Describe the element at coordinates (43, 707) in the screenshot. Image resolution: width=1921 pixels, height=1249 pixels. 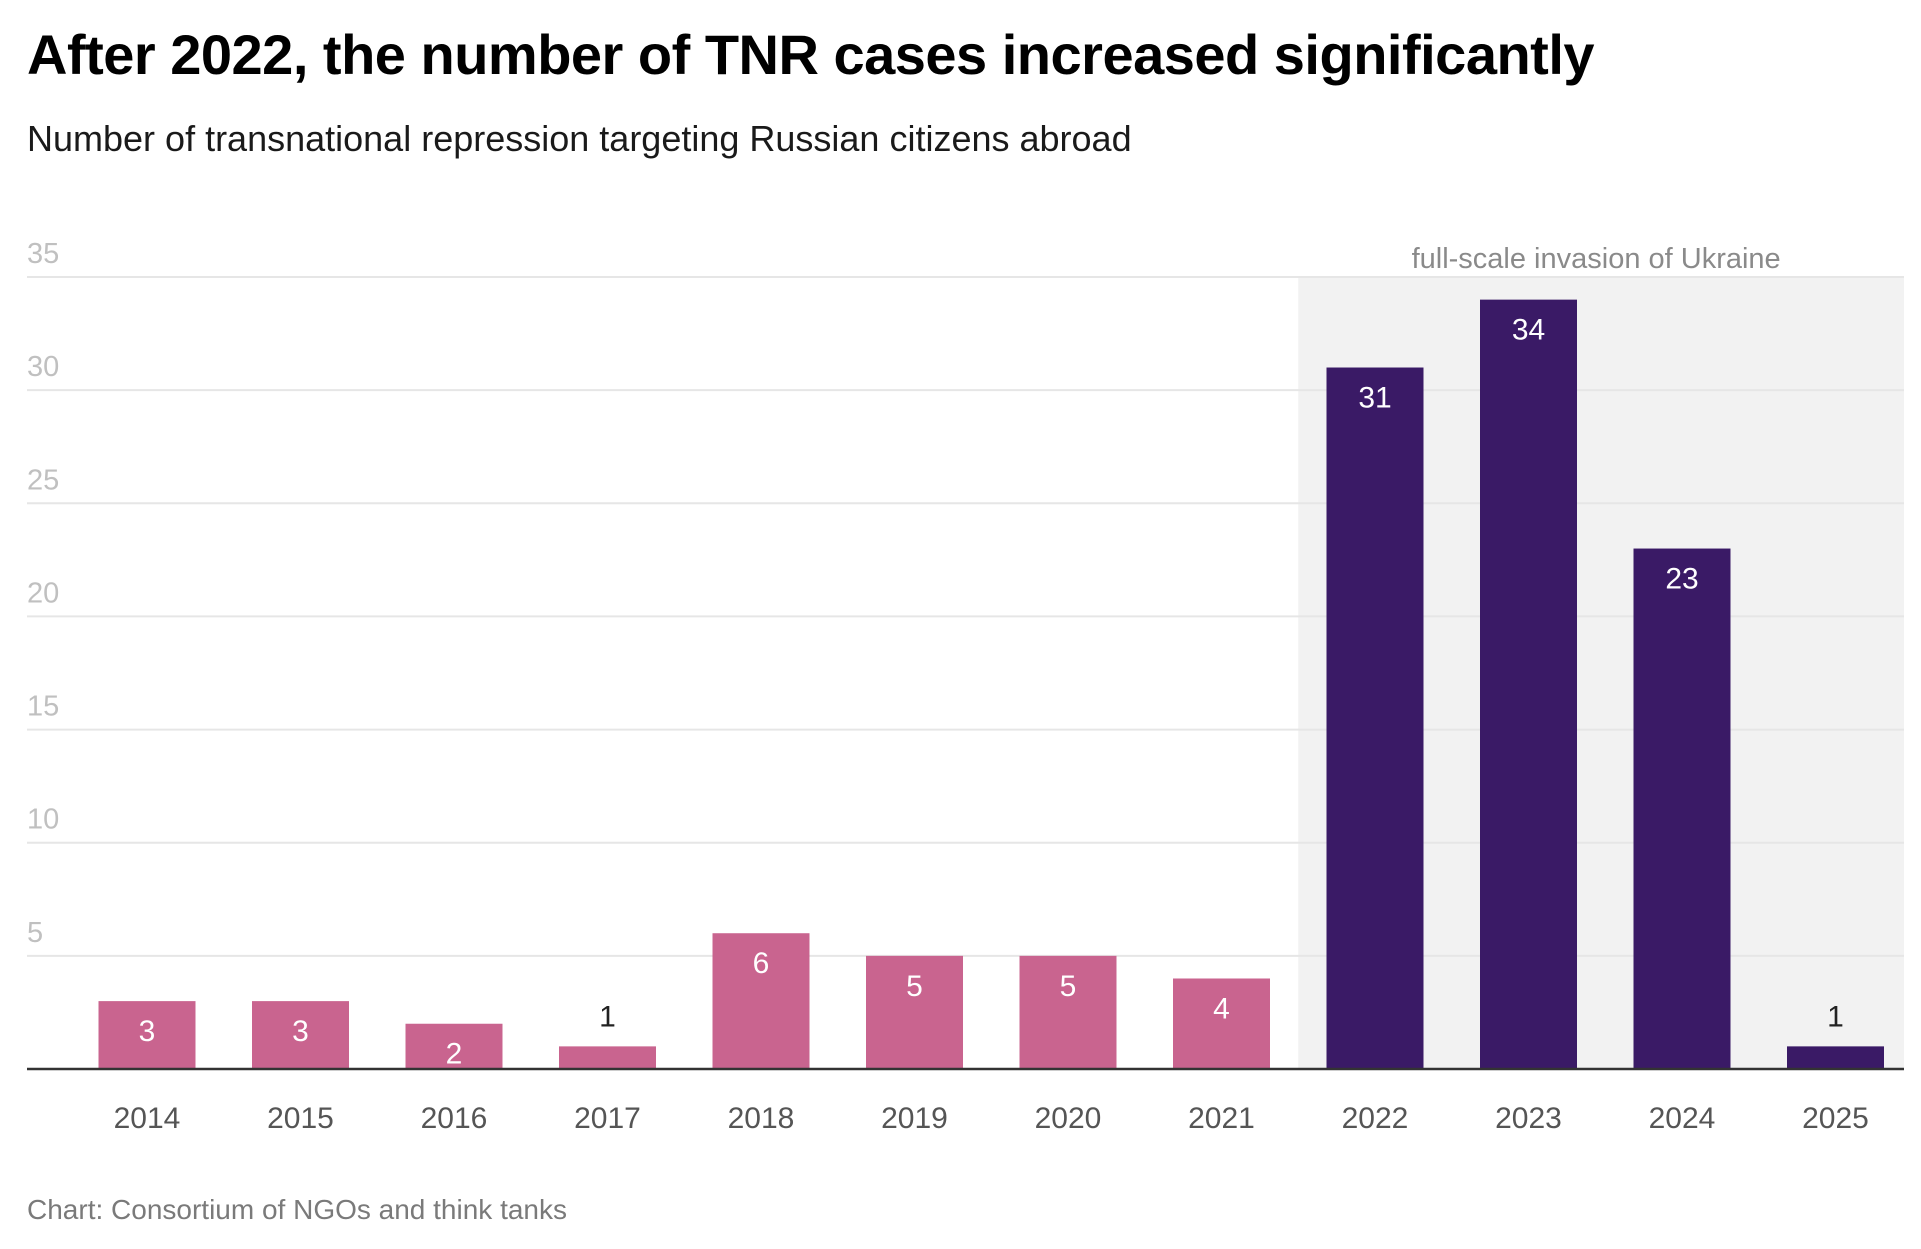
I see `y-tick-label: 15` at that location.